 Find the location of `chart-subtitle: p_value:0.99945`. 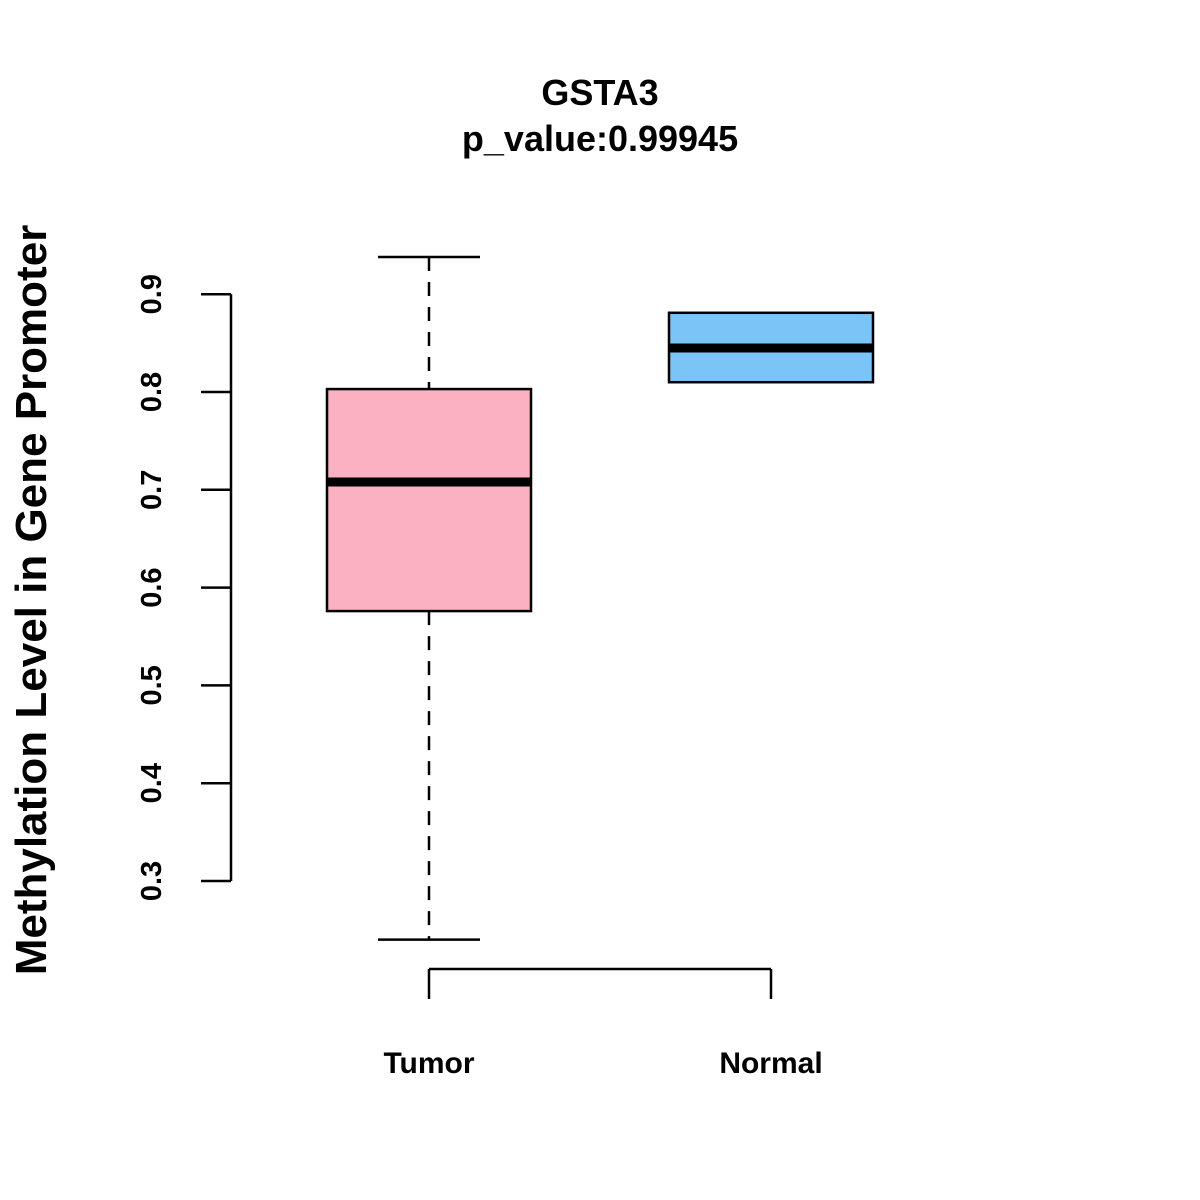

chart-subtitle: p_value:0.99945 is located at coordinates (600, 138).